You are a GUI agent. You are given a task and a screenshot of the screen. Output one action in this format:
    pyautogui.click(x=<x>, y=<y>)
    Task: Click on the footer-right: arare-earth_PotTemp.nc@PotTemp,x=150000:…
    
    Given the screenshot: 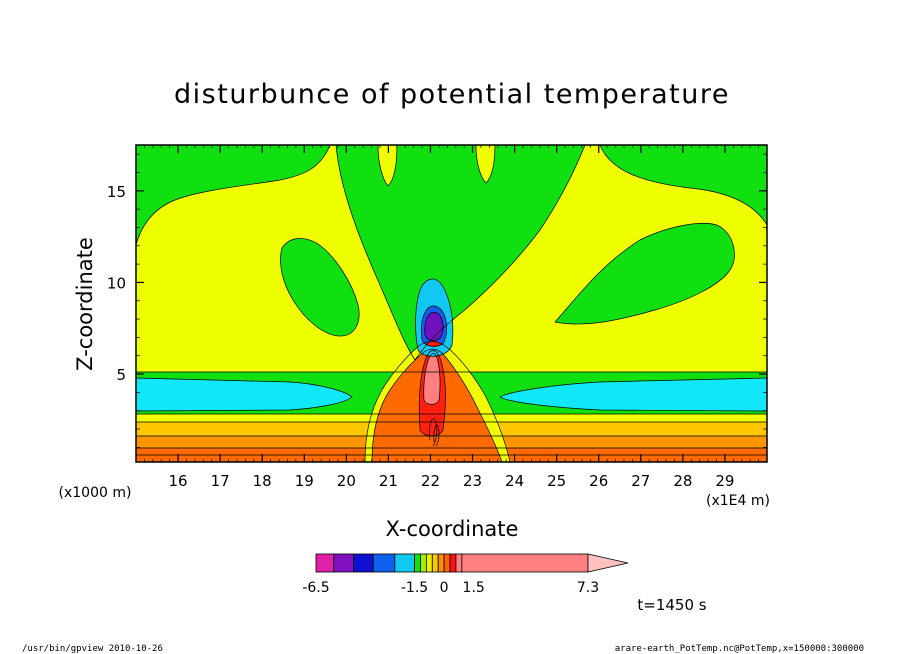 What is the action you would take?
    pyautogui.click(x=739, y=649)
    